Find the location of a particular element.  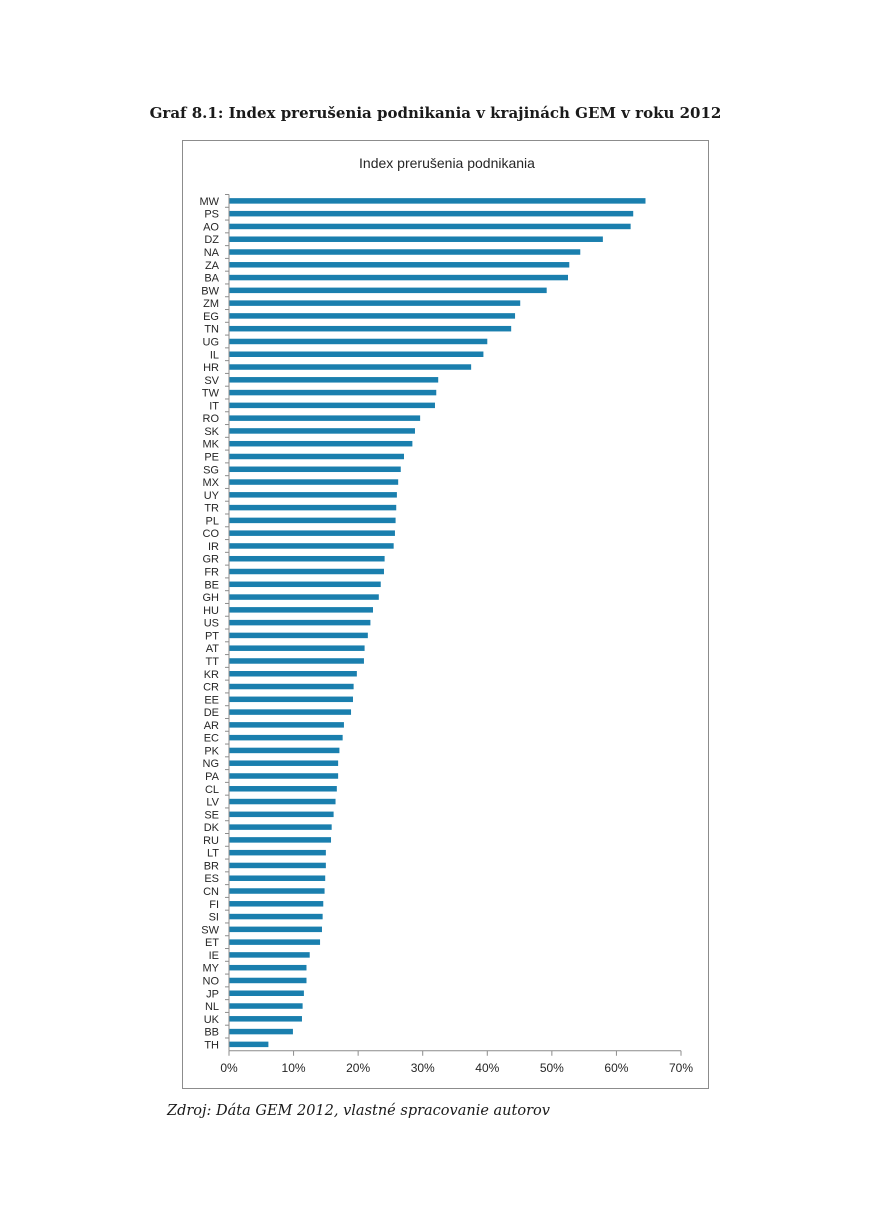

category-label-mk: MK is located at coordinates (211, 445).